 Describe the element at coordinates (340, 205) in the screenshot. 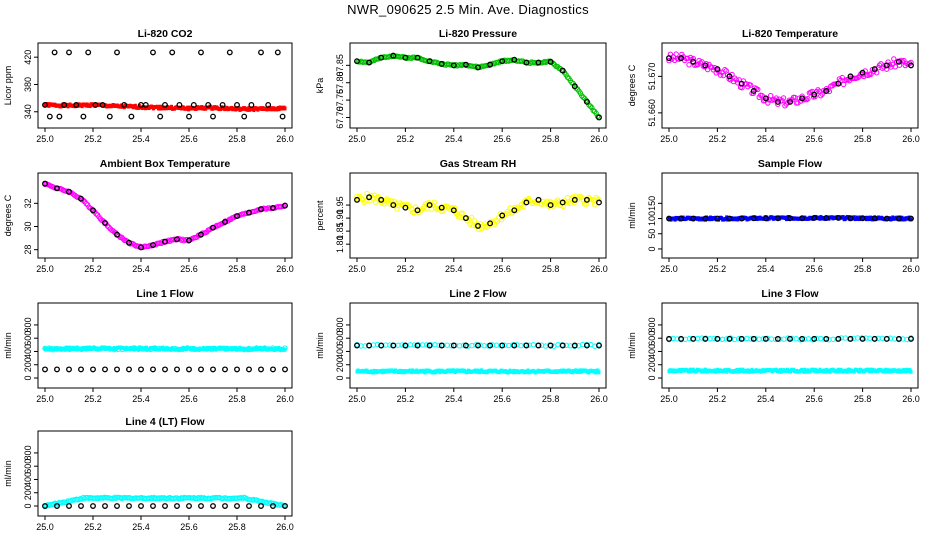

I see `y-tick-label: 1.95` at that location.